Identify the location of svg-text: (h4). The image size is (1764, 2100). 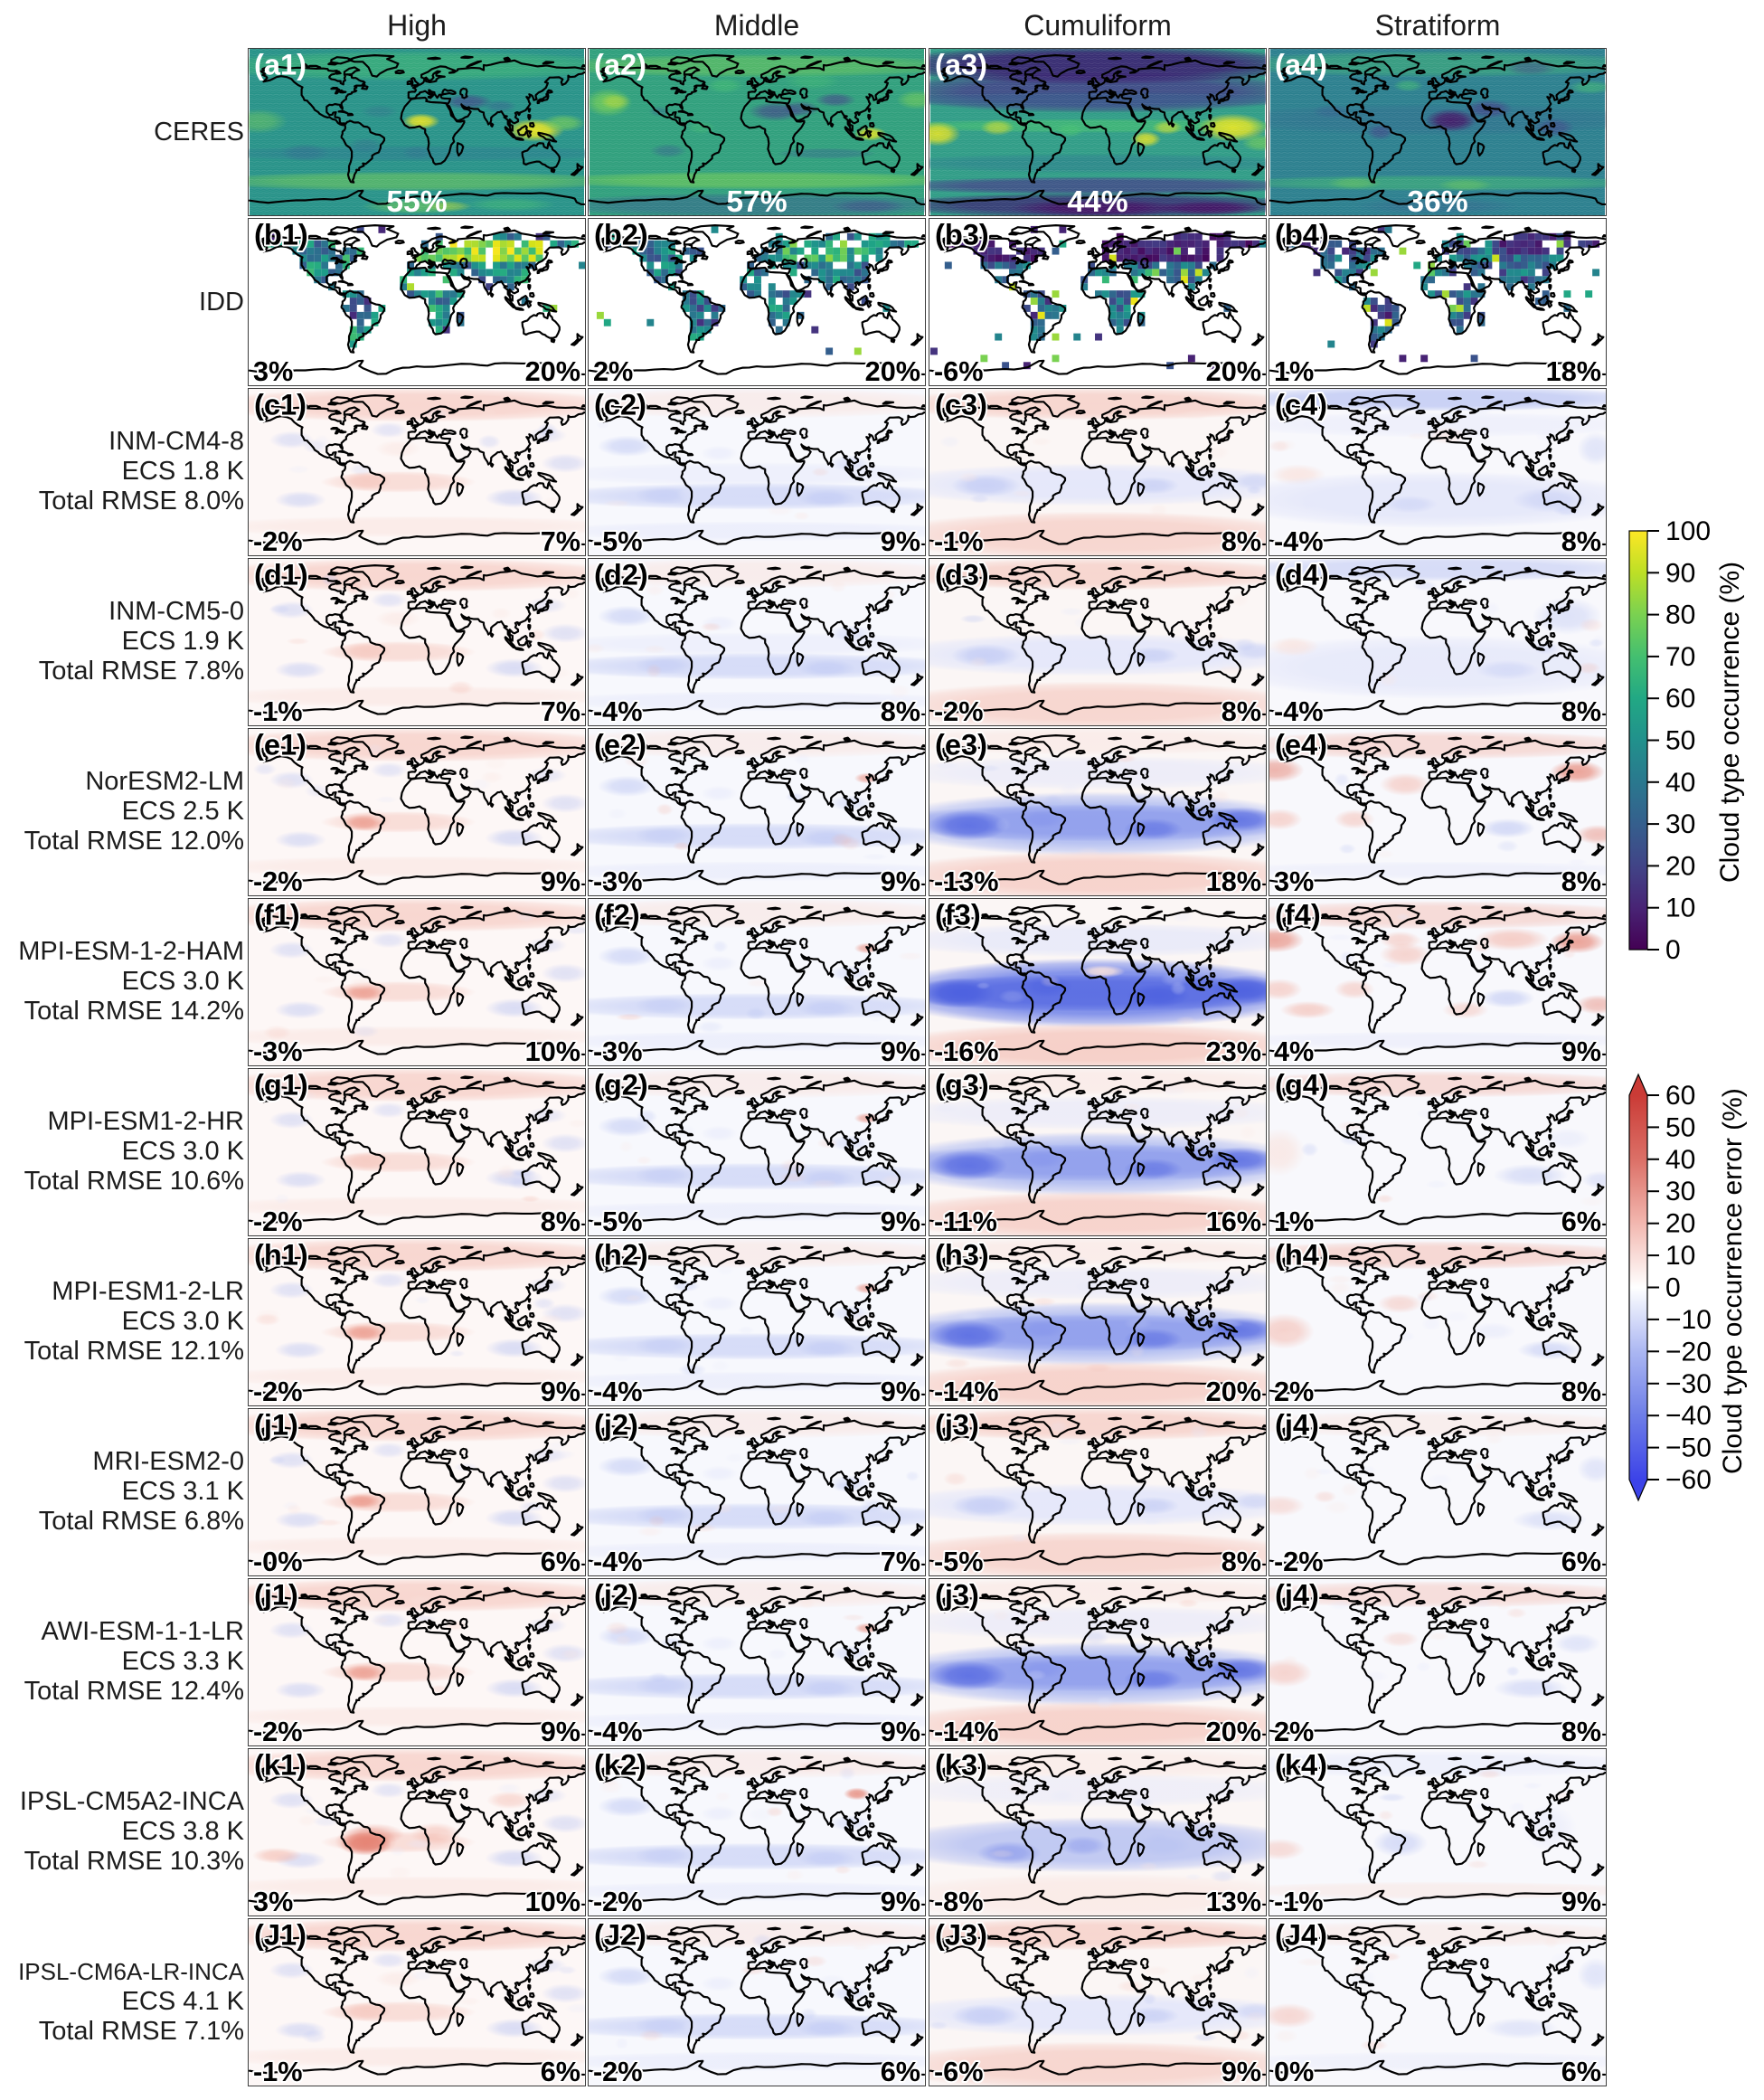
(1302, 1255).